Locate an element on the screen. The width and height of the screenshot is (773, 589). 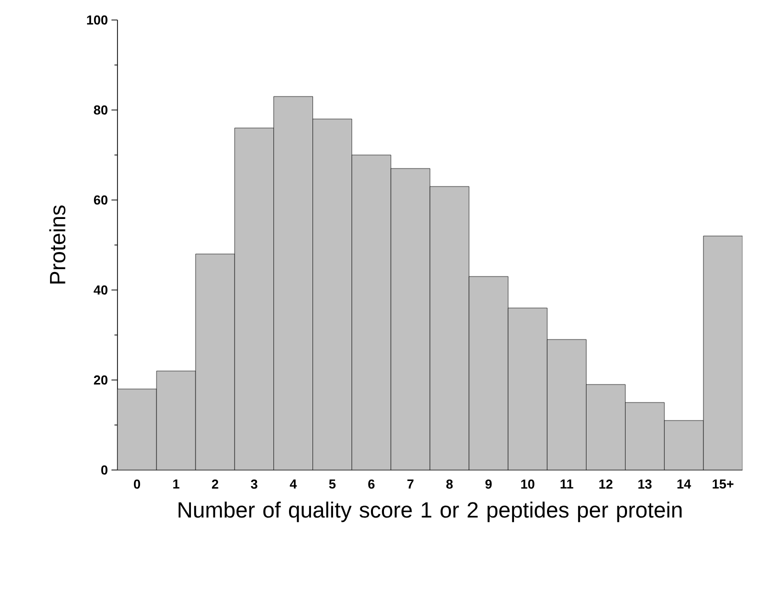
x-tick-label: 13 is located at coordinates (645, 484).